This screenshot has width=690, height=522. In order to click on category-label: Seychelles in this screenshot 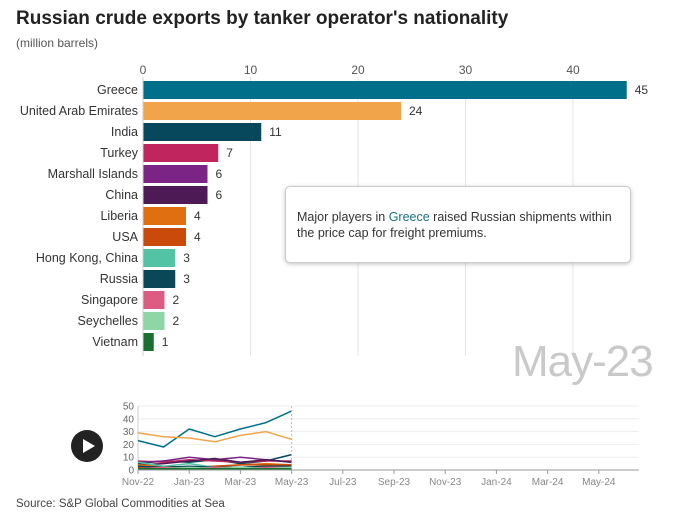, I will do `click(108, 321)`.